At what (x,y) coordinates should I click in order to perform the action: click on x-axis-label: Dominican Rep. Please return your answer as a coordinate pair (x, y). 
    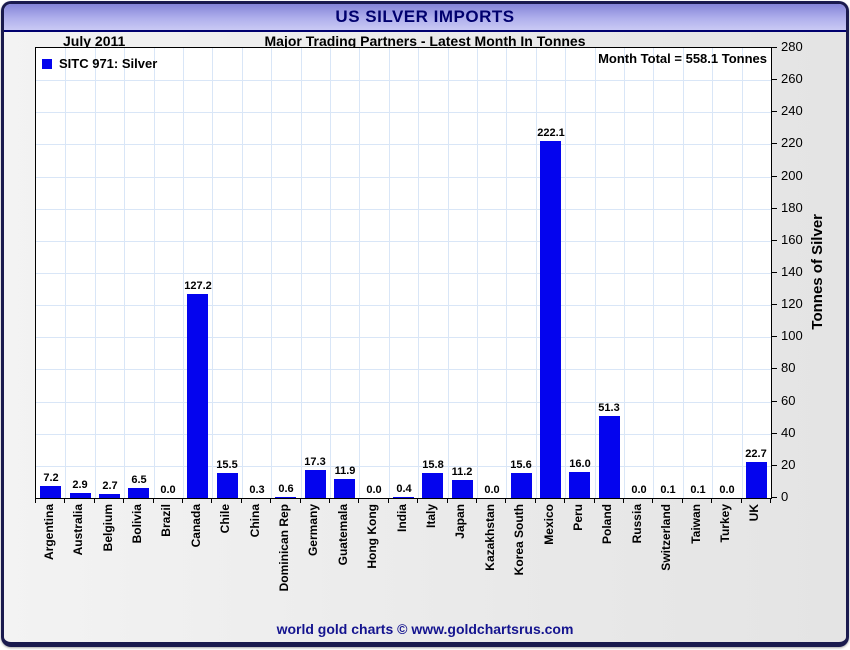
    Looking at the image, I should click on (284, 548).